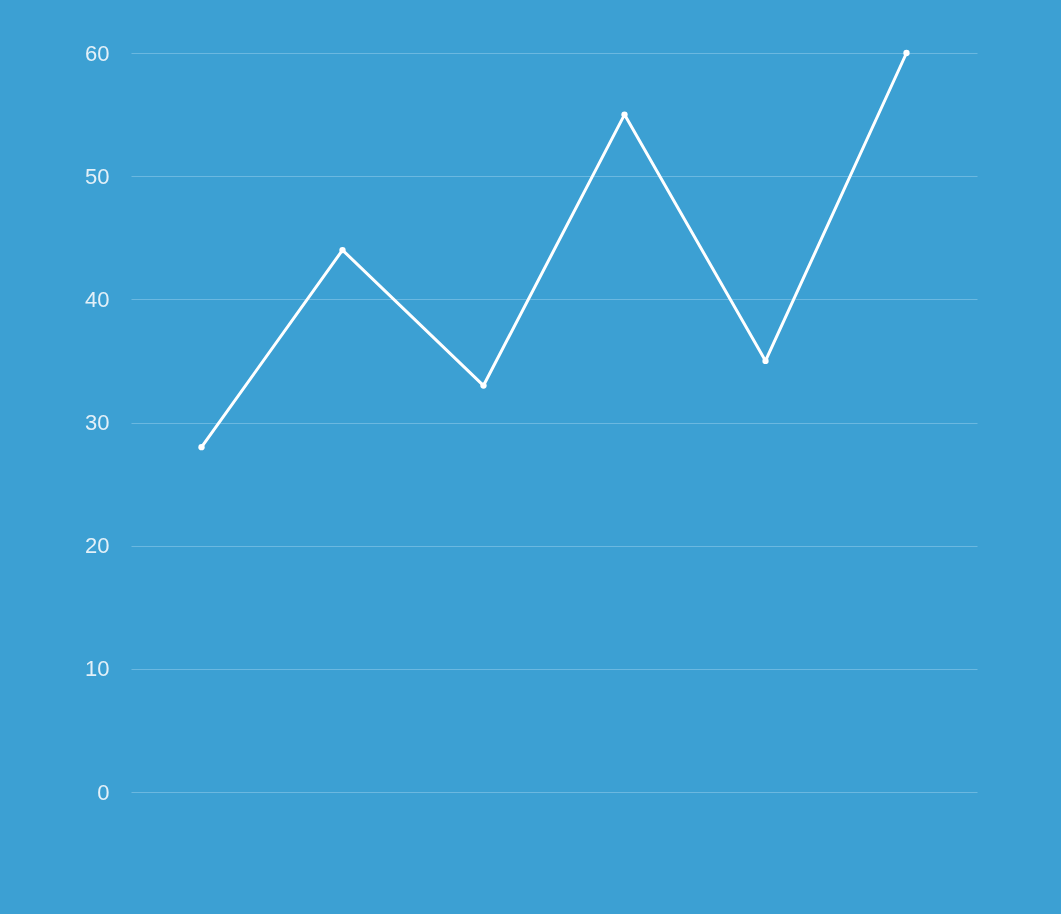 Image resolution: width=1061 pixels, height=914 pixels. I want to click on y-tick-label: 10, so click(97, 669).